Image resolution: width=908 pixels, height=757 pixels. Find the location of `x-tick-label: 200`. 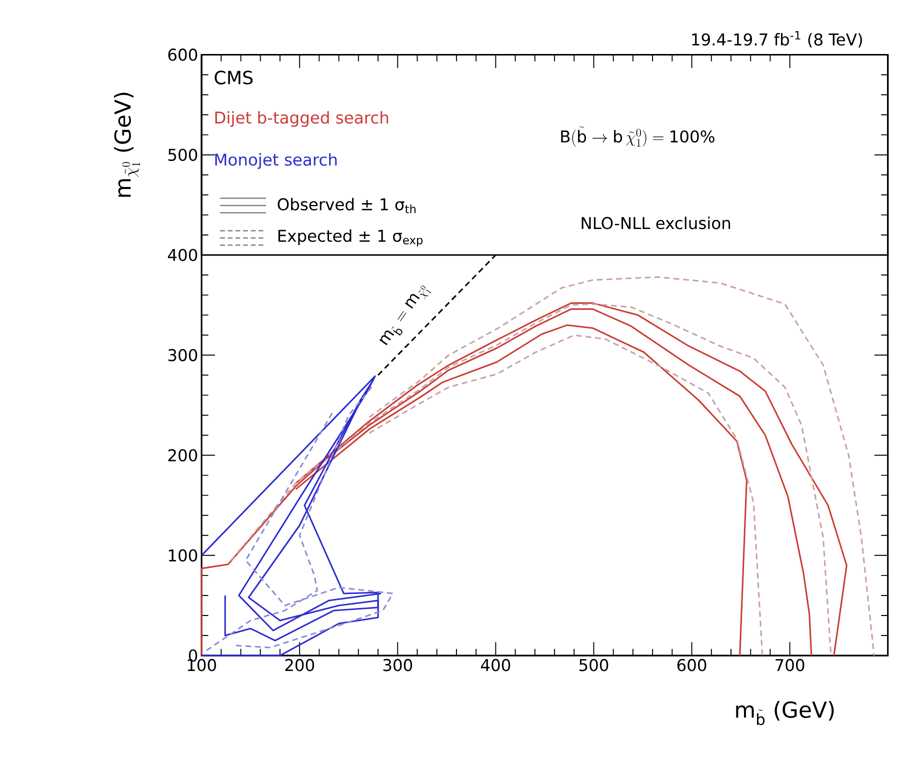

x-tick-label: 200 is located at coordinates (299, 665).